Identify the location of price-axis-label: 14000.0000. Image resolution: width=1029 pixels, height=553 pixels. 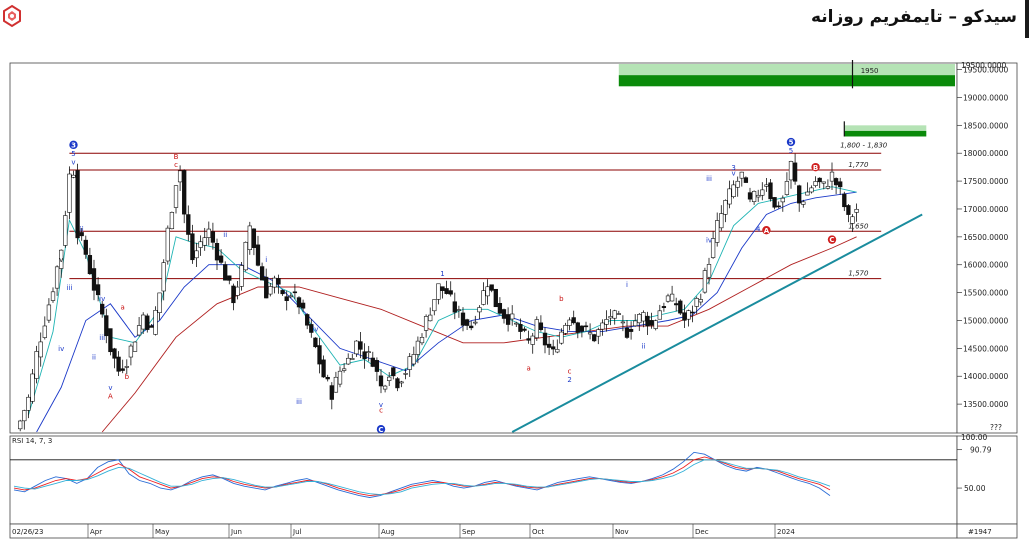
(986, 376).